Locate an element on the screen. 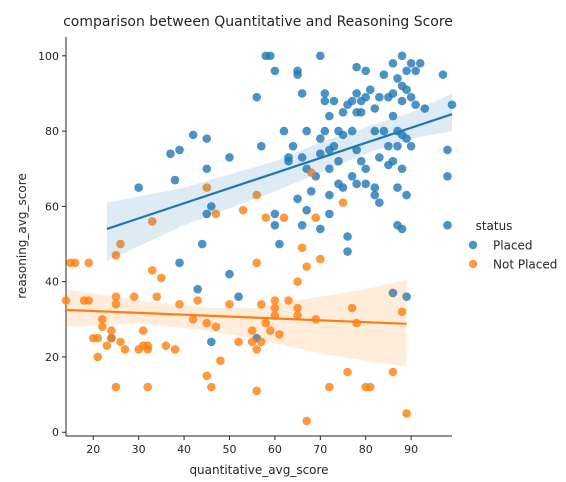 Image resolution: width=566 pixels, height=482 pixels. x-tick-label: 40 is located at coordinates (184, 449).